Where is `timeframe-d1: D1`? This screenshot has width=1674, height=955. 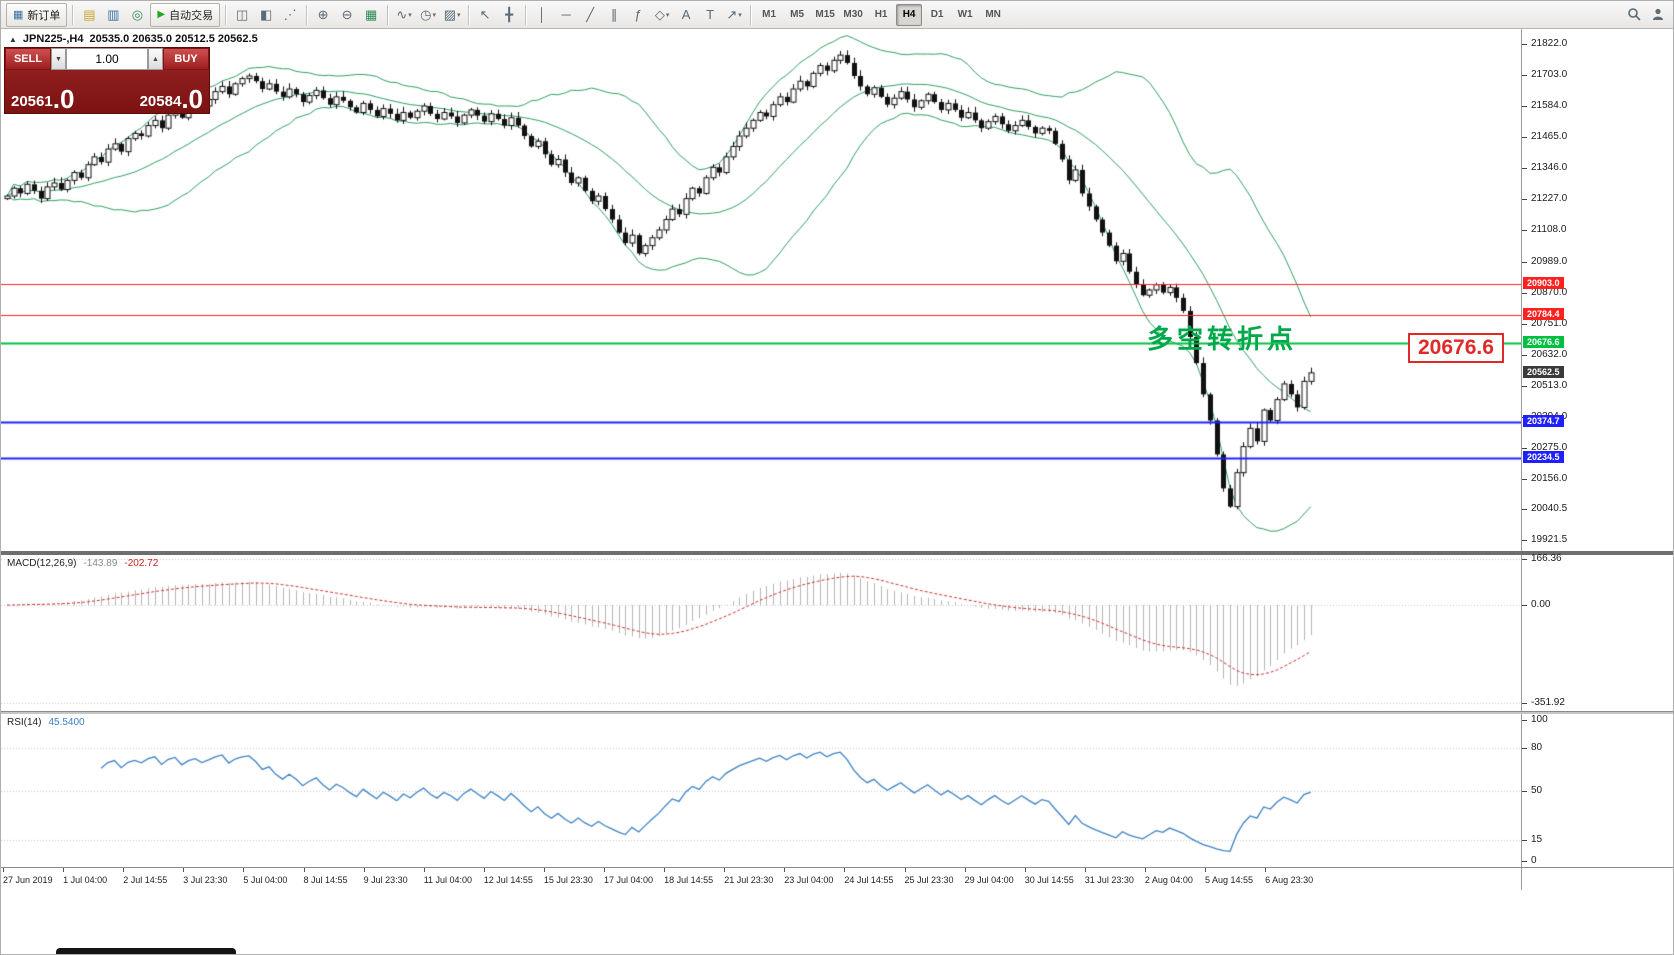
timeframe-d1: D1 is located at coordinates (937, 14).